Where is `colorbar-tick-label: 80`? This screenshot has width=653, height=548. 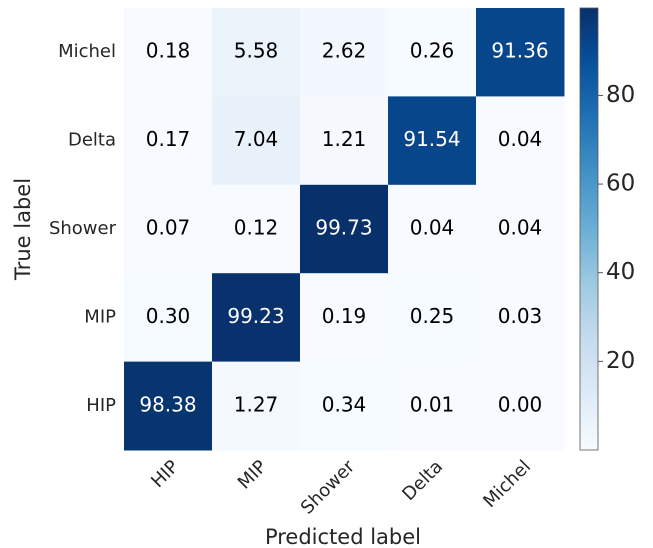
colorbar-tick-label: 80 is located at coordinates (620, 95).